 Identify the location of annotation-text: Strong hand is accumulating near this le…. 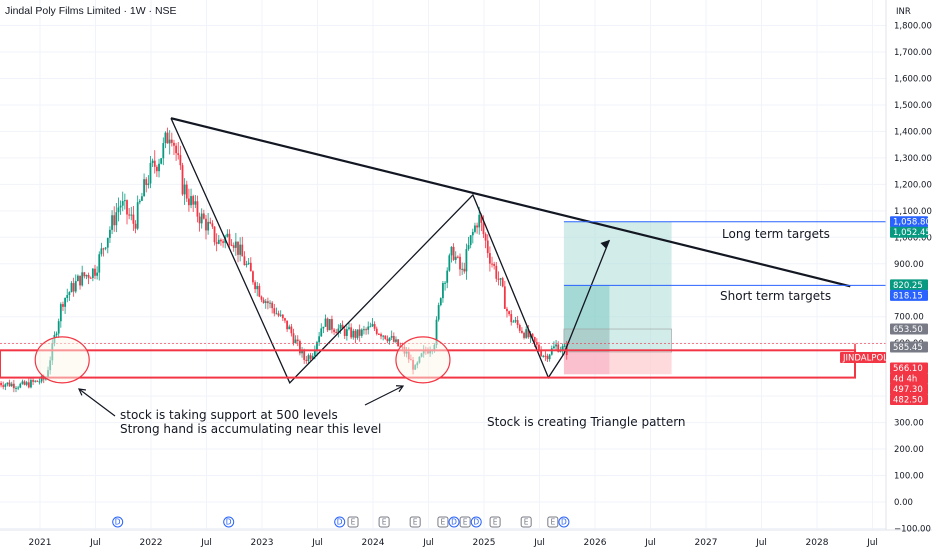
(250, 429).